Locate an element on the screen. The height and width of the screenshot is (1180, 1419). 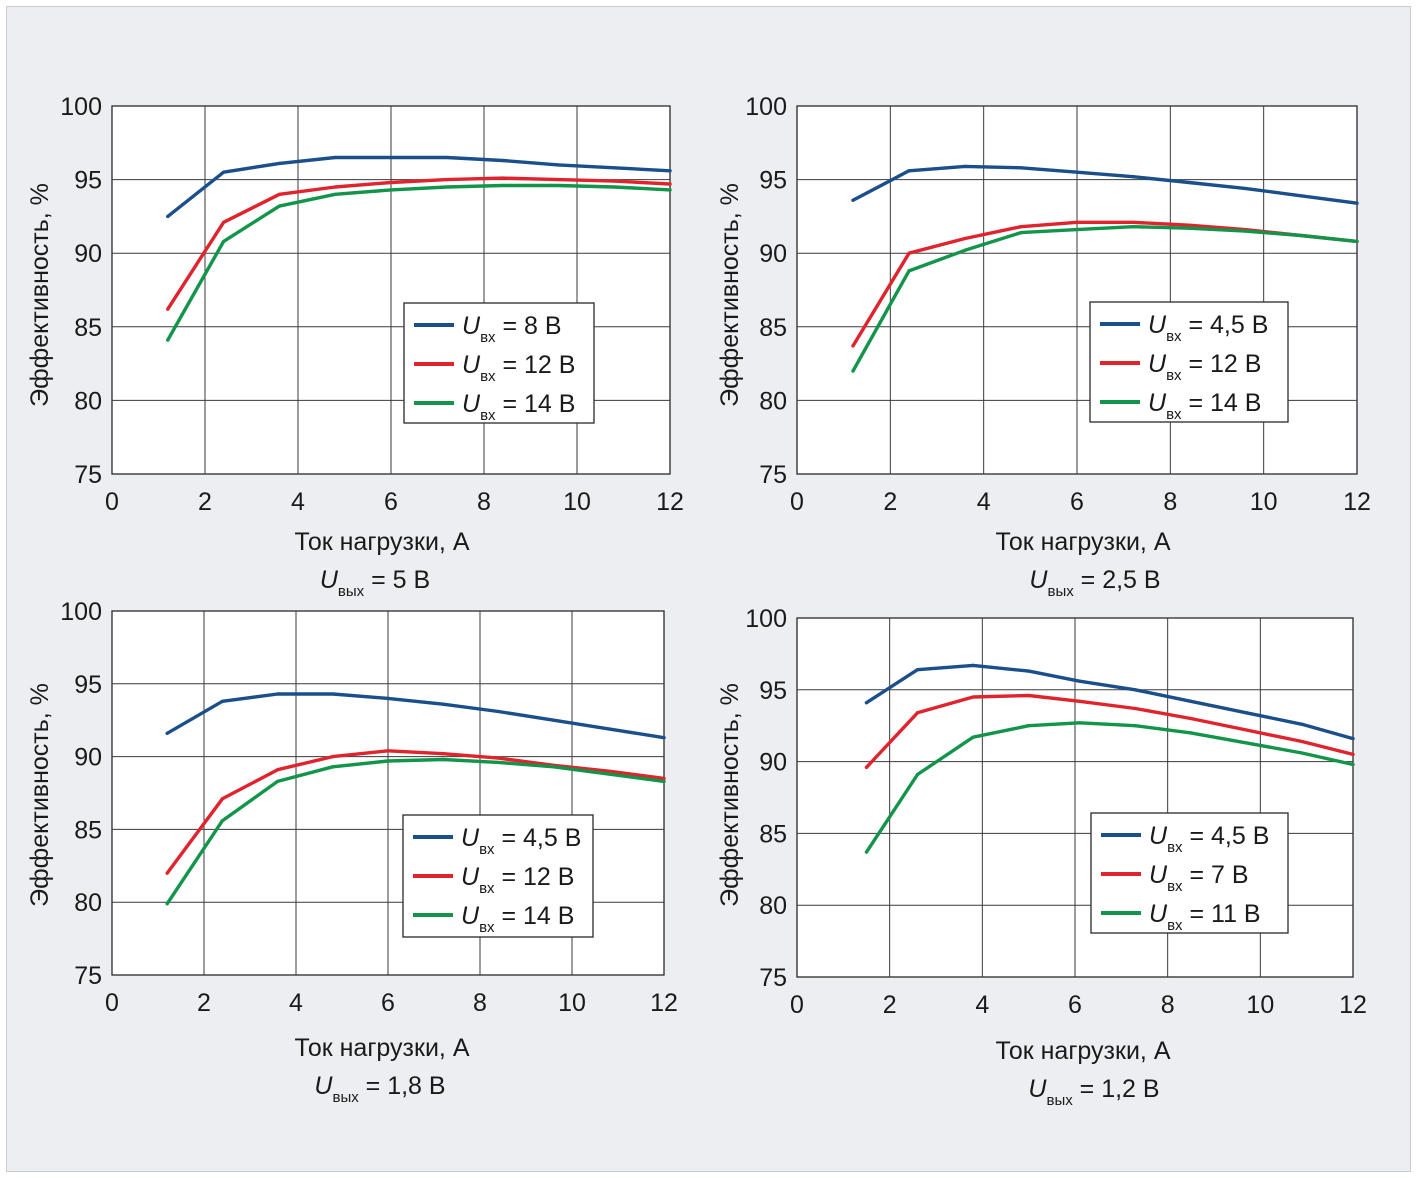
x-axis-label: Ток нагрузки, А is located at coordinates (382, 1048).